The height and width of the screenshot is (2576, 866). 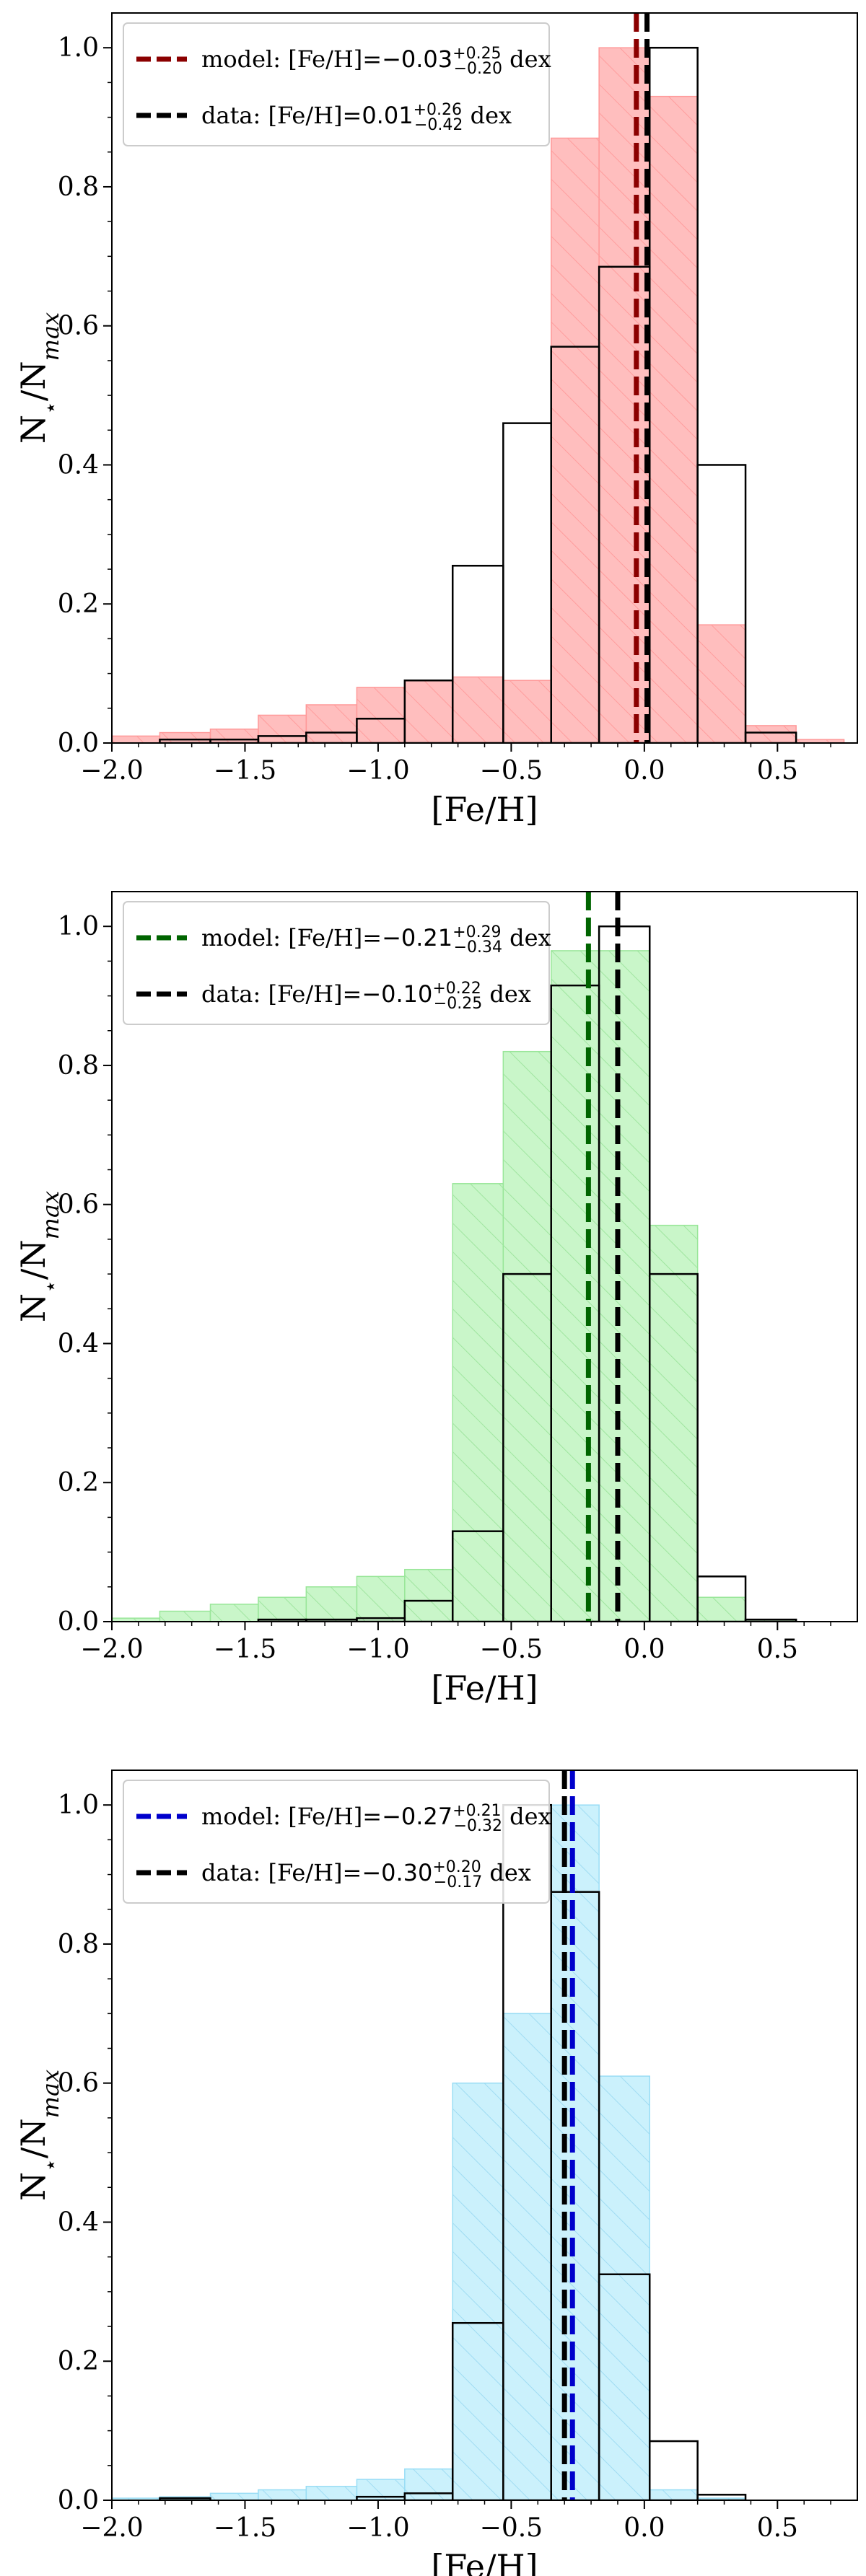 What do you see at coordinates (78, 1343) in the screenshot?
I see `y-tick-label: 0.4` at bounding box center [78, 1343].